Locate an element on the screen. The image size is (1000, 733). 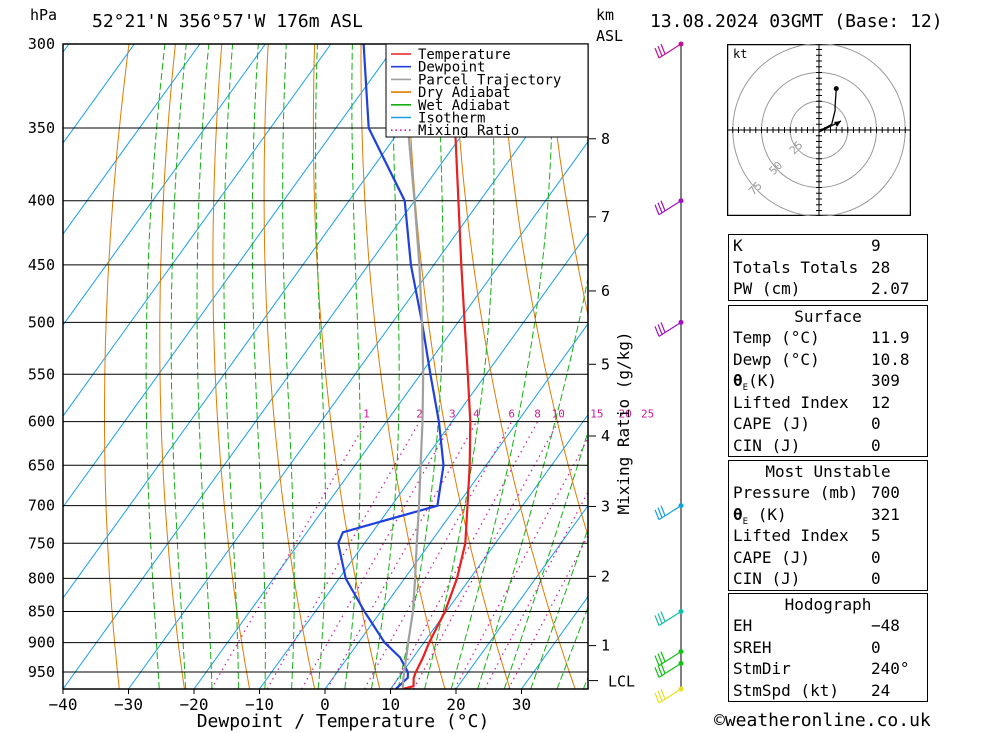
legend-label: Wet Adiabat is located at coordinates (464, 106).